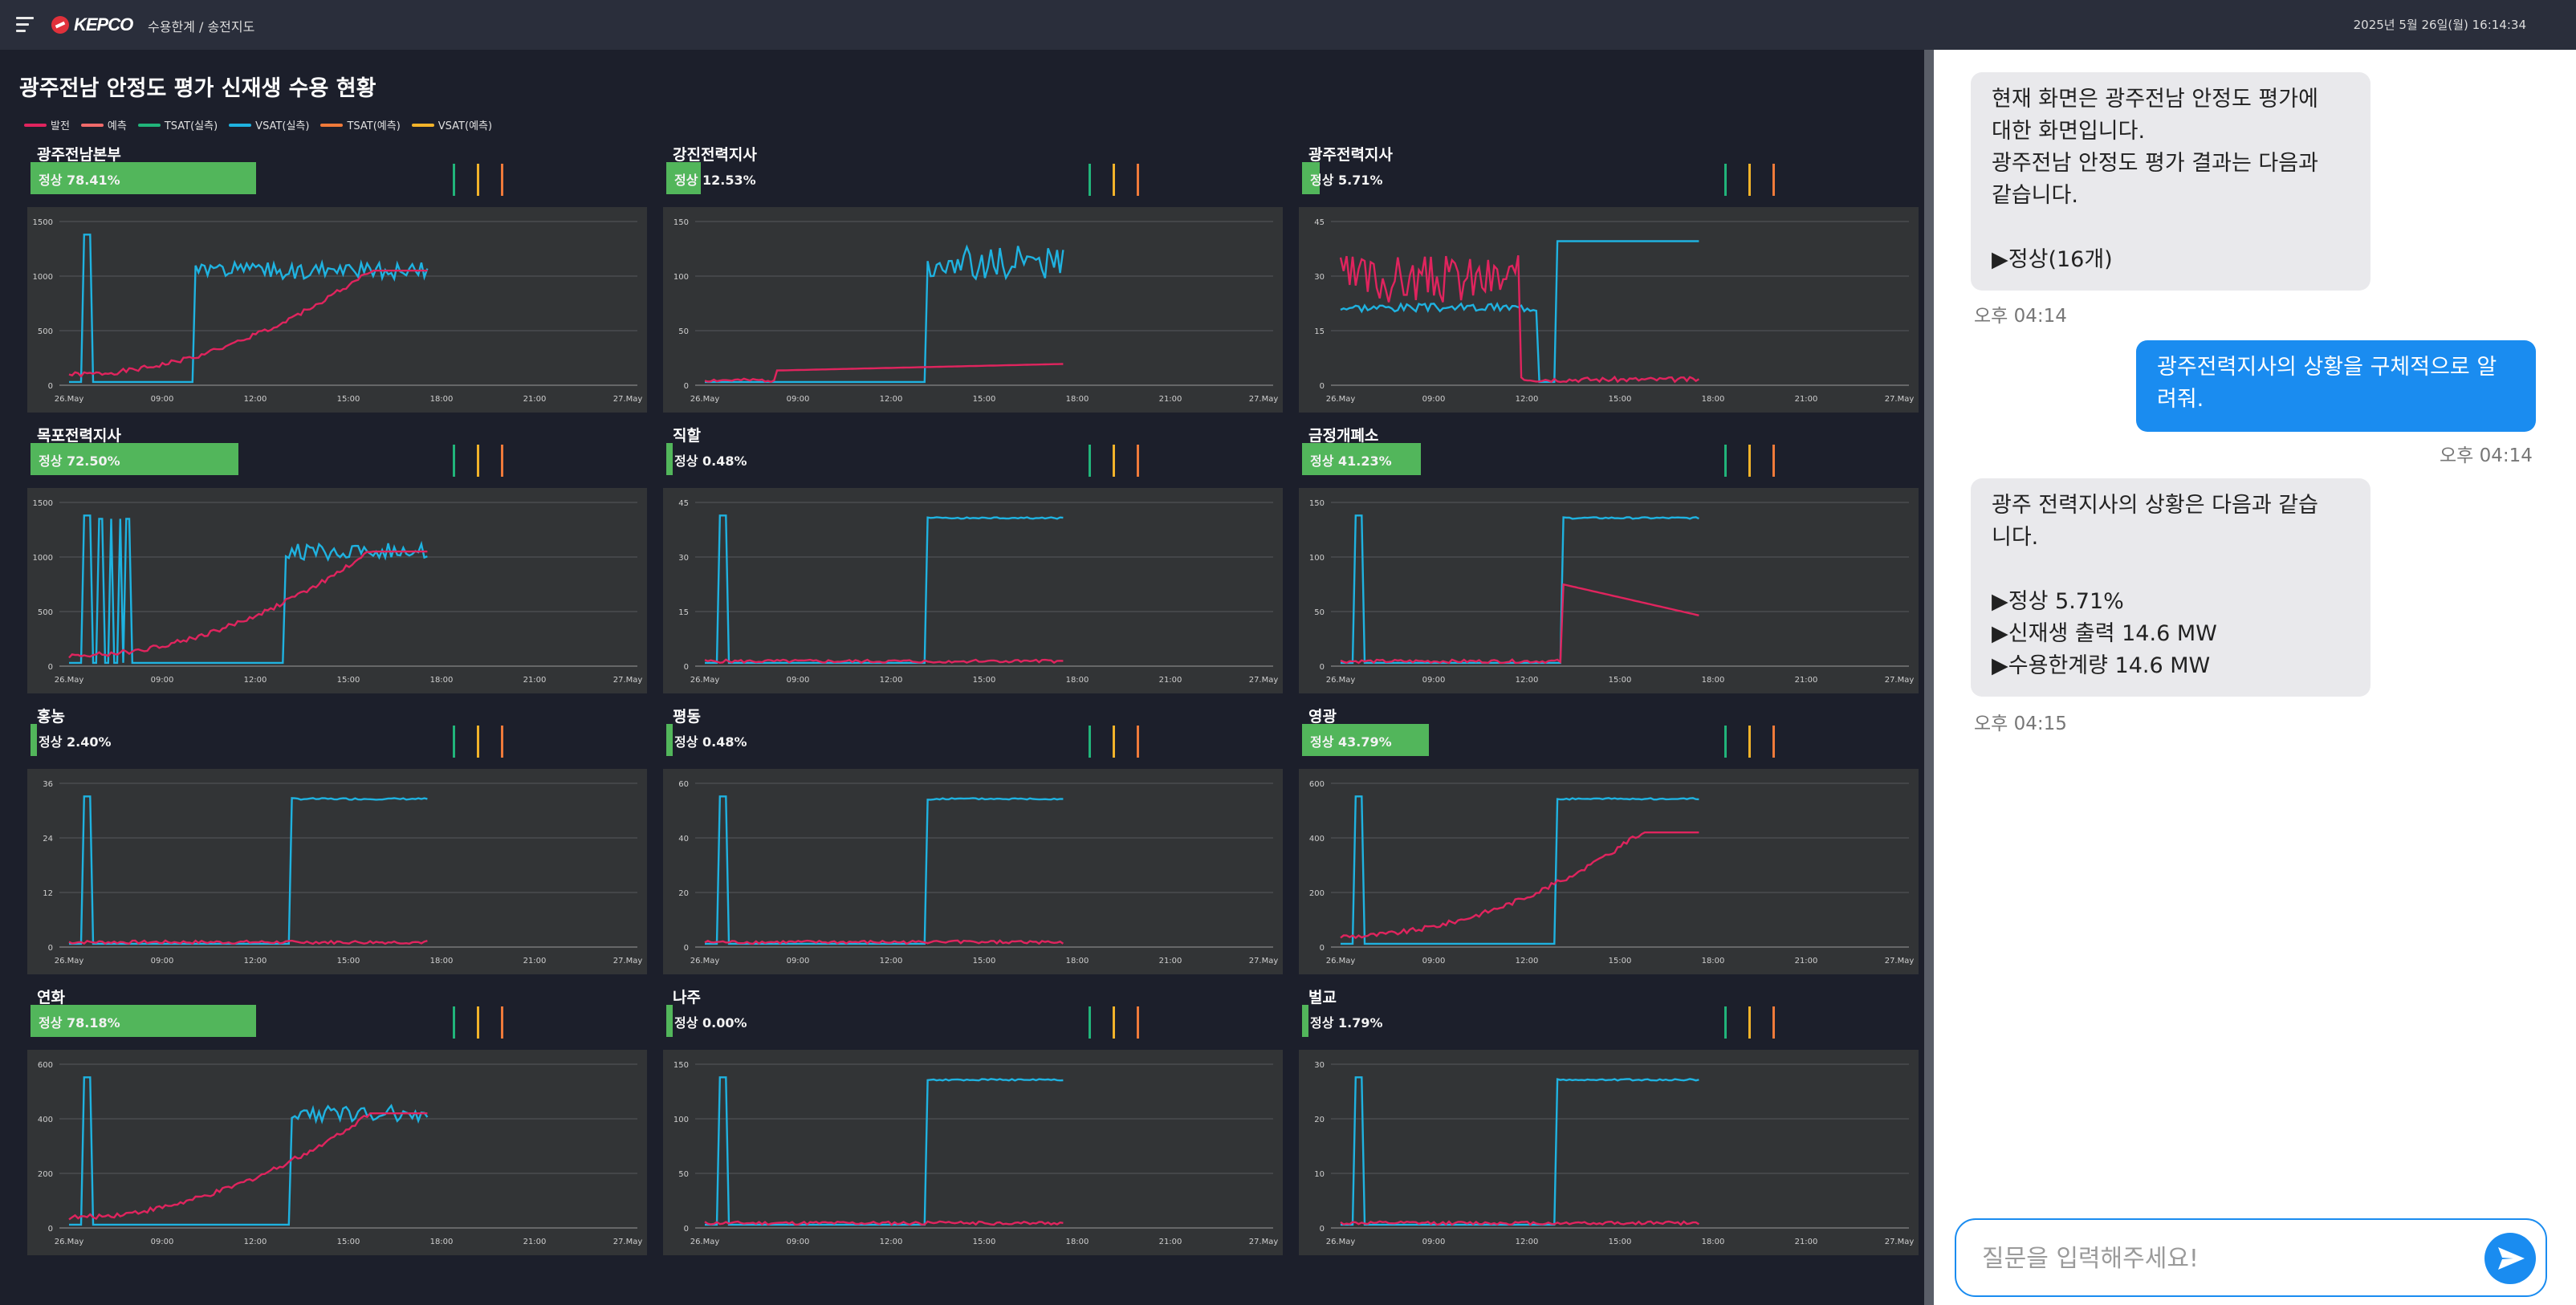 The width and height of the screenshot is (2576, 1305). What do you see at coordinates (51, 997) in the screenshot?
I see `panel-title: 연화` at bounding box center [51, 997].